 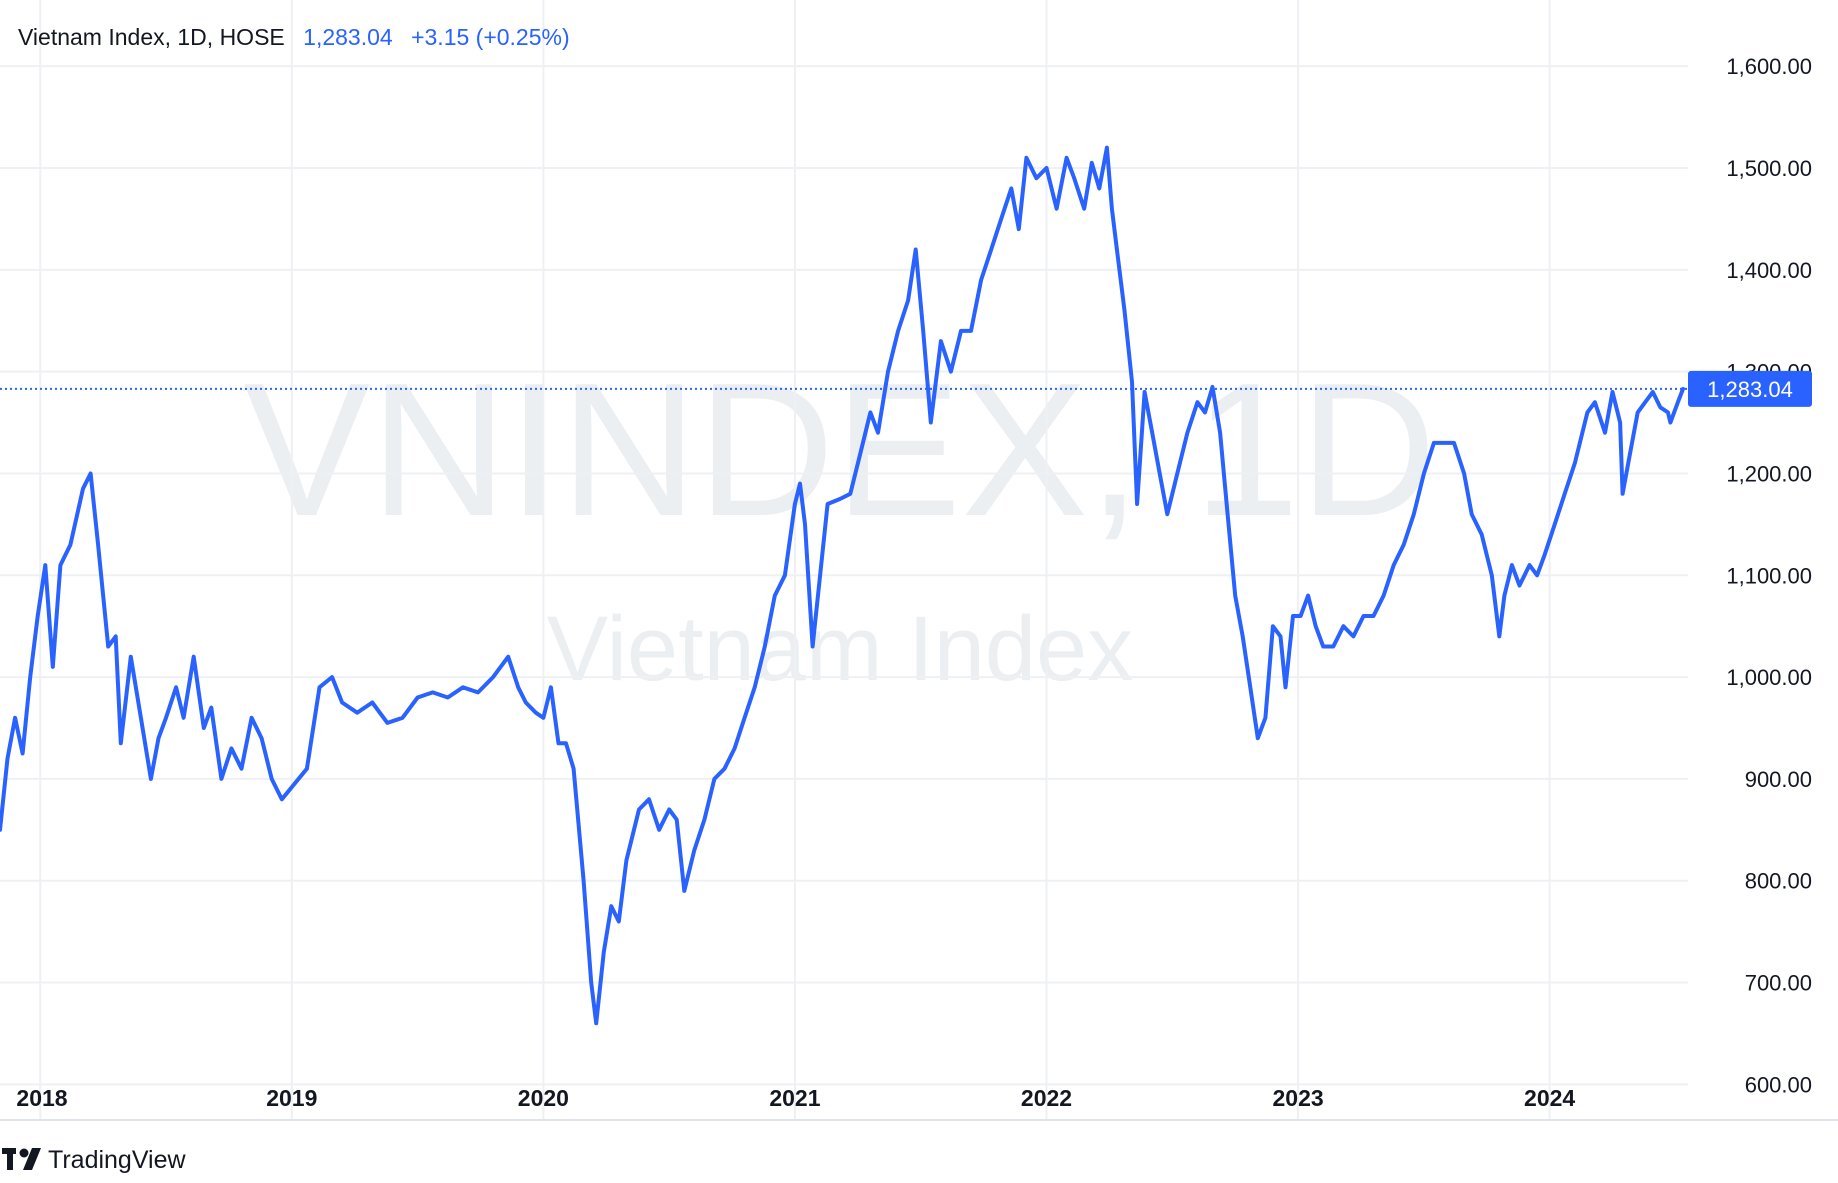 What do you see at coordinates (490, 37) in the screenshot?
I see `legend-change: +3.15 (+0.25%)` at bounding box center [490, 37].